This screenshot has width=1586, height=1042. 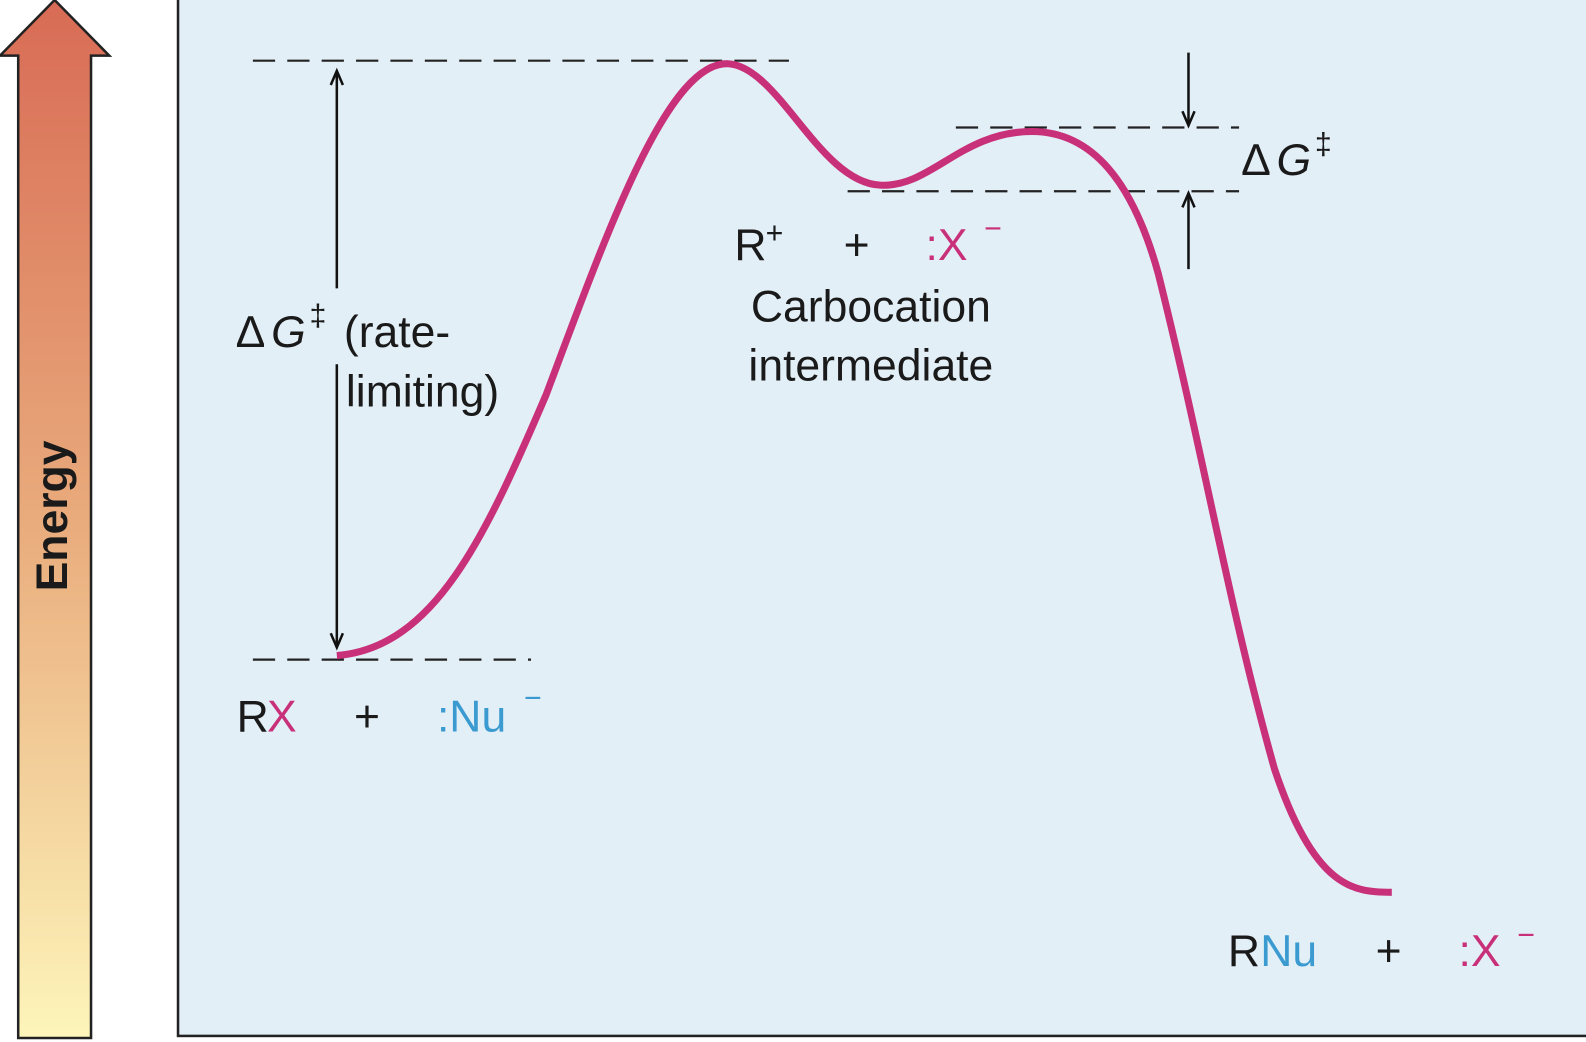 I want to click on label-line: limiting), so click(x=422, y=392).